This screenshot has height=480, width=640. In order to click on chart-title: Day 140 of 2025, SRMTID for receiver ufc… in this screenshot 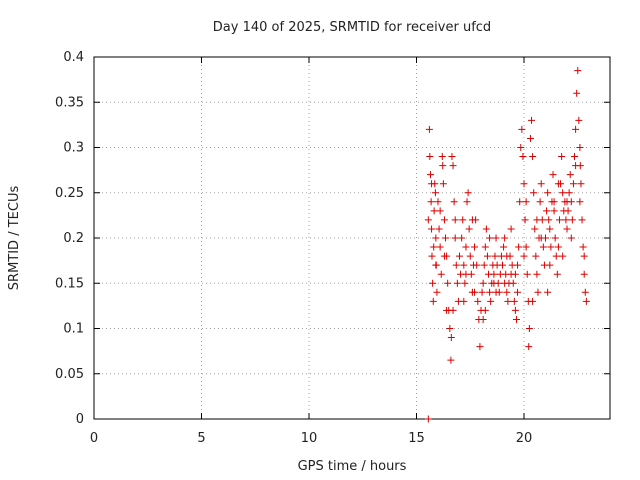, I will do `click(352, 27)`.